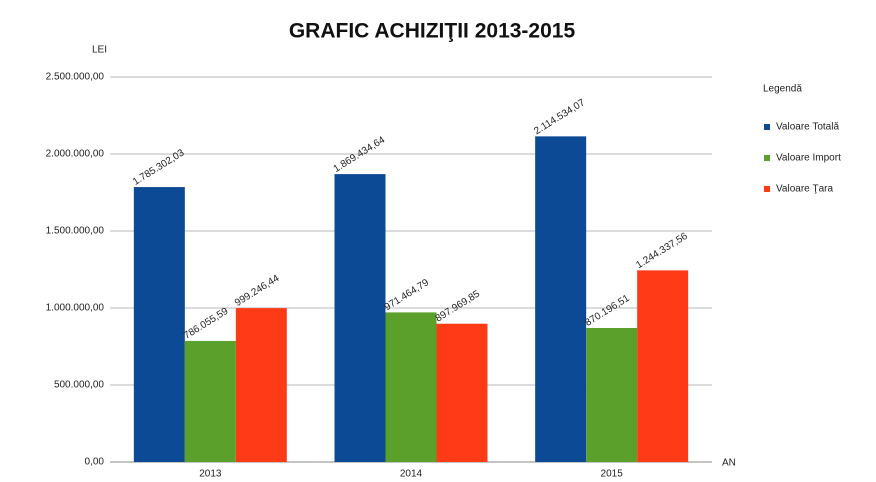 The height and width of the screenshot is (482, 876). What do you see at coordinates (559, 117) in the screenshot?
I see `data-label: 2.114.534,07` at bounding box center [559, 117].